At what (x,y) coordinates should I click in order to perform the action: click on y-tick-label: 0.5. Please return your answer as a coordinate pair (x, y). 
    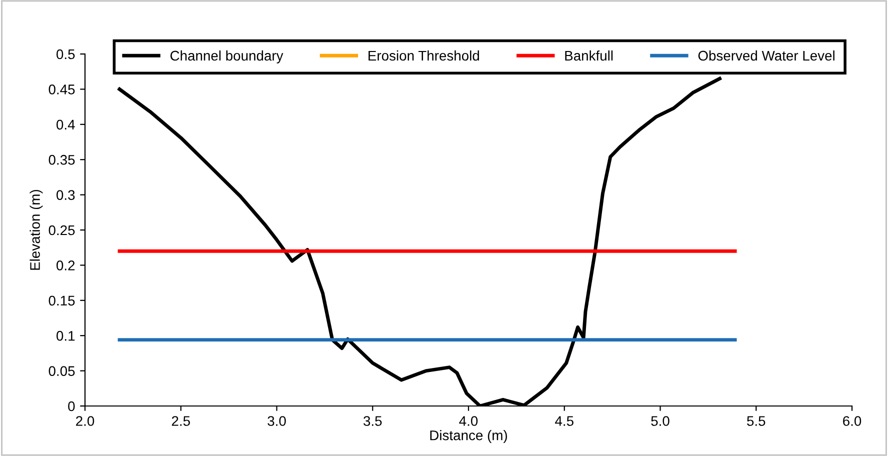
    Looking at the image, I should click on (65, 54).